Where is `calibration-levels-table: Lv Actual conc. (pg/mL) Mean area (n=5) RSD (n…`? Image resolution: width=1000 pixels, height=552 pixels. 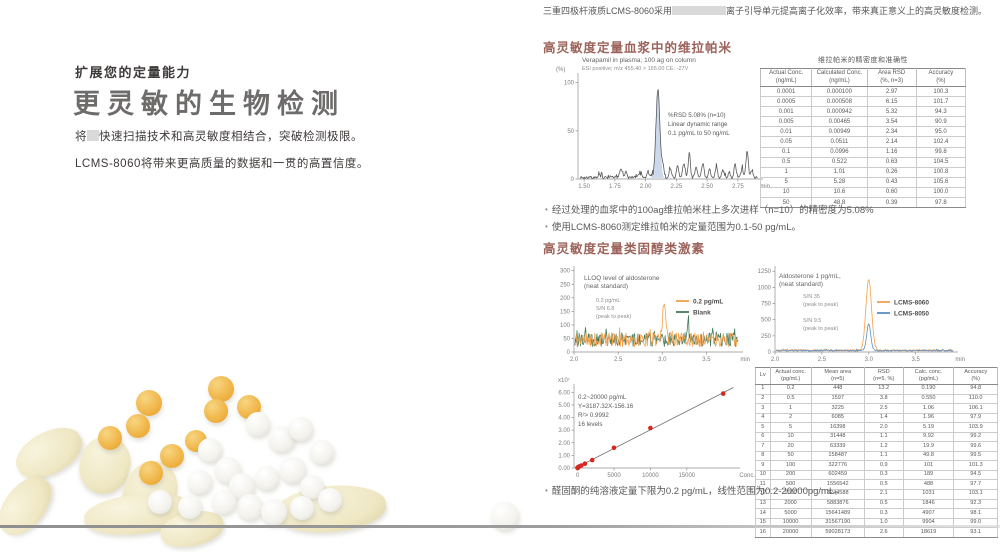 calibration-levels-table: Lv Actual conc. (pg/mL) Mean area (n=5) RSD (n… is located at coordinates (876, 452).